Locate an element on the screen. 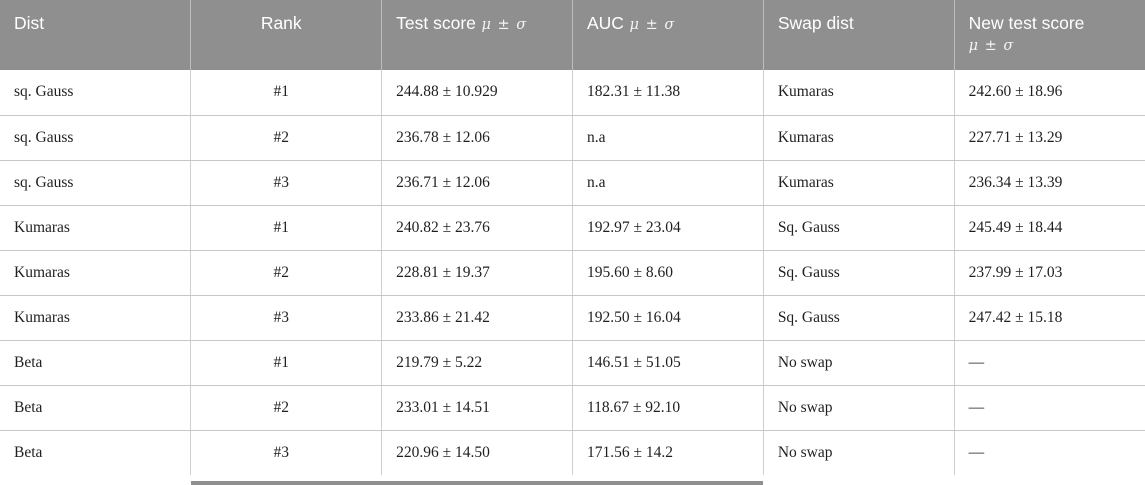  column-header-rank: Rank is located at coordinates (286, 35).